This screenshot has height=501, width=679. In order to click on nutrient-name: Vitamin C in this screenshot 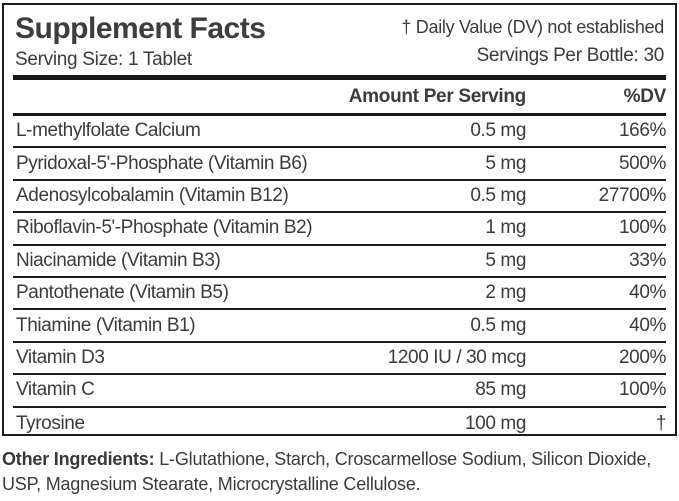, I will do `click(55, 390)`.